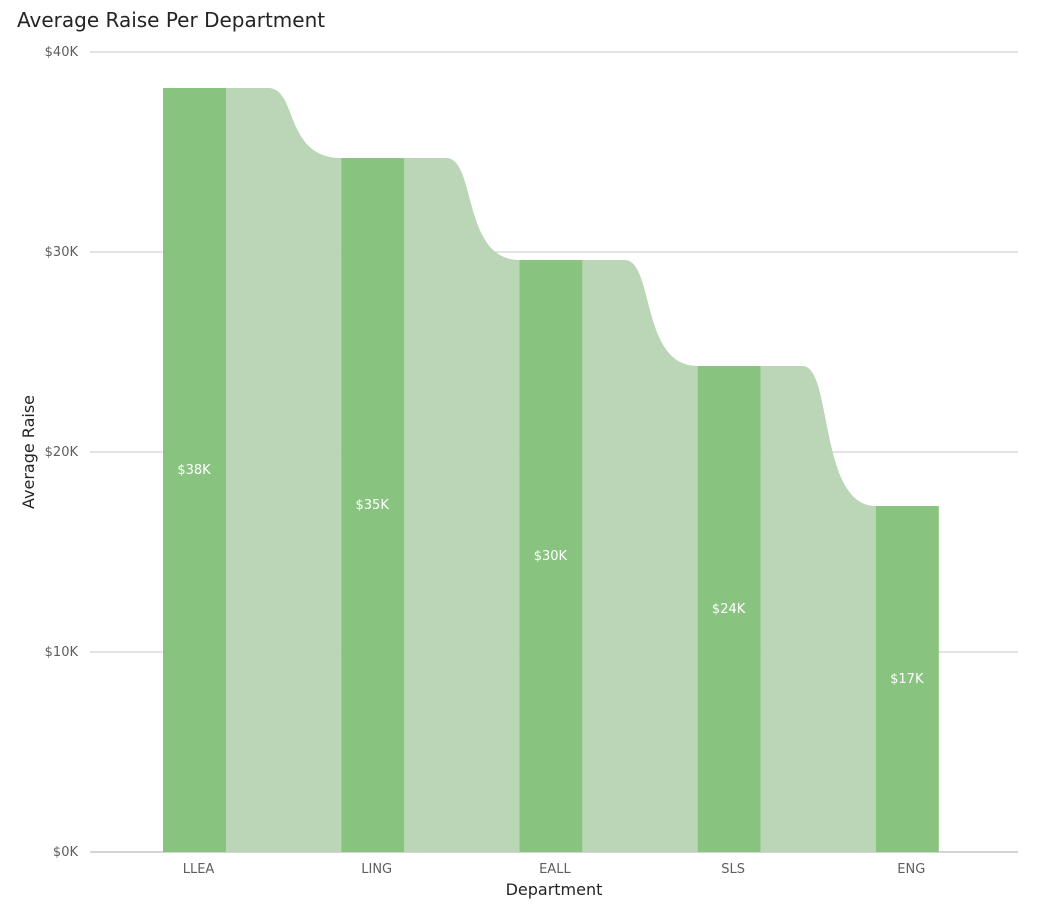 The width and height of the screenshot is (1044, 910). Describe the element at coordinates (911, 869) in the screenshot. I see `x-tick-label: ENG` at that location.